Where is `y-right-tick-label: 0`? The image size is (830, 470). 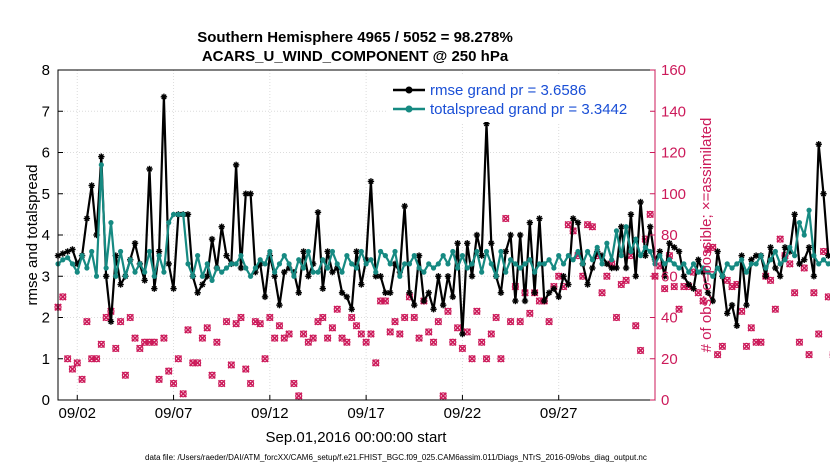
y-right-tick-label: 0 is located at coordinates (665, 400).